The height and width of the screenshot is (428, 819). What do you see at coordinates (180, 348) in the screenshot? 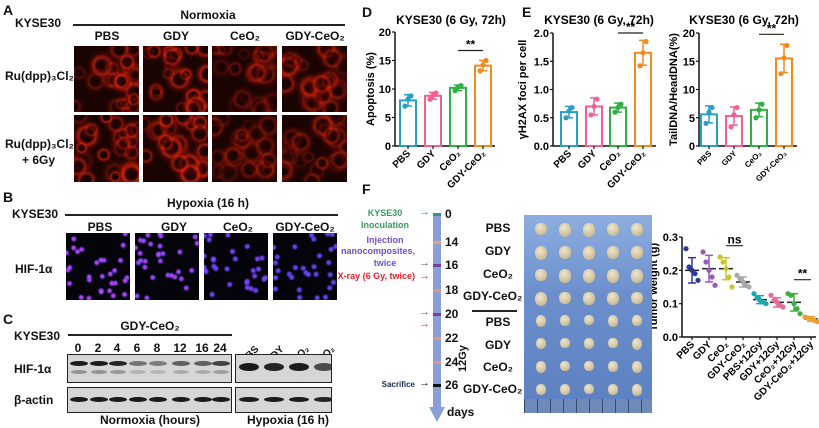
I see `timepoint-label: 12` at bounding box center [180, 348].